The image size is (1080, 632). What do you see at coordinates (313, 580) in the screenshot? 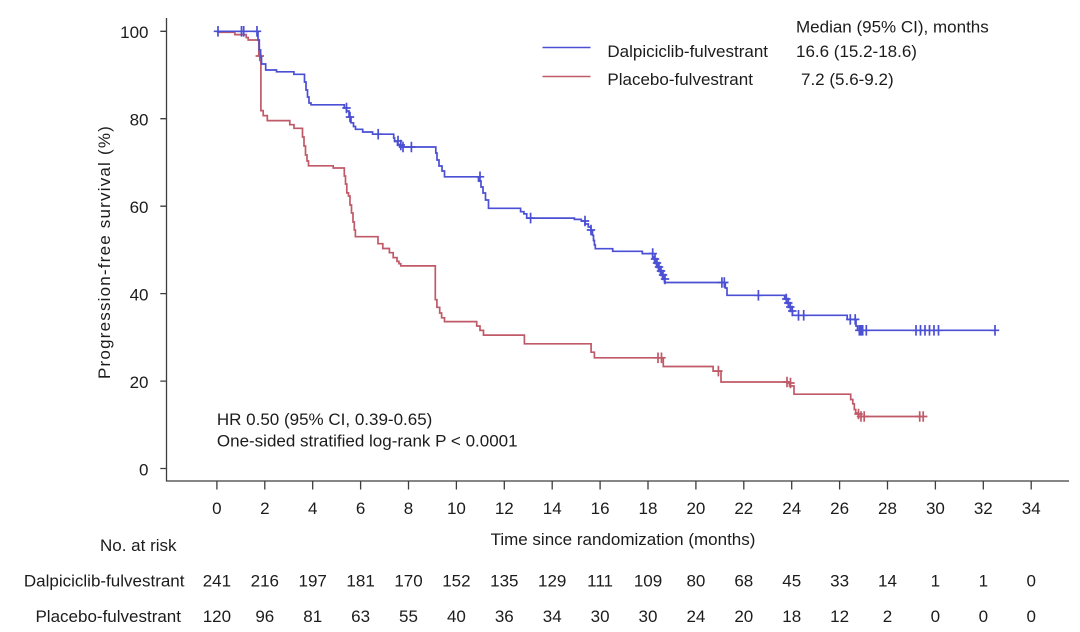
I see `svg-text: 197` at bounding box center [313, 580].